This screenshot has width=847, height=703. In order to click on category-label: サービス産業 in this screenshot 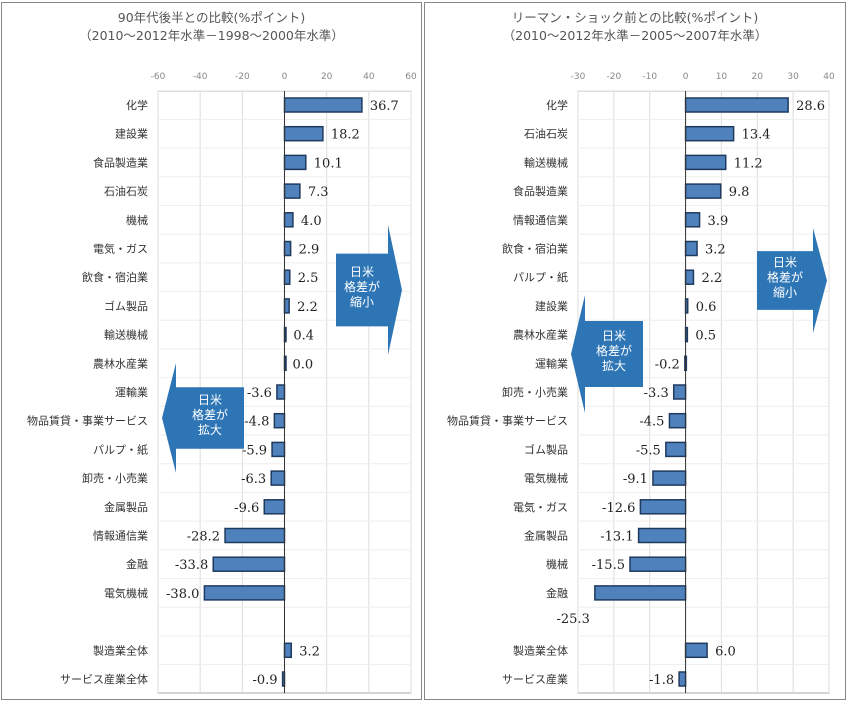, I will do `click(535, 679)`.